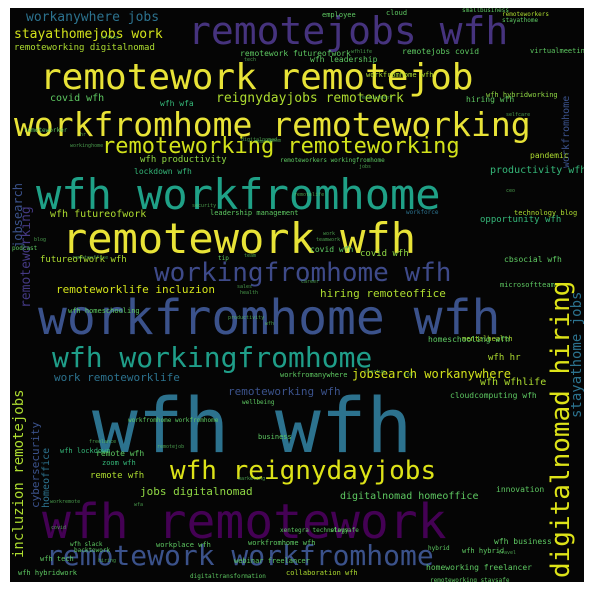  Describe the element at coordinates (239, 238) in the screenshot. I see `cloud-word: remotework wfh` at that location.